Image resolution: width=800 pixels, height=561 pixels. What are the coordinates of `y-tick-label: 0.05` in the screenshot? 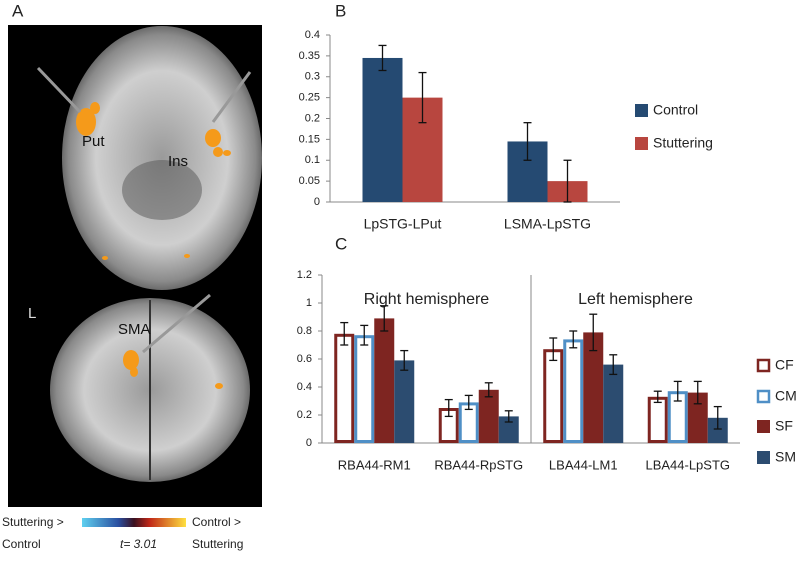 It's located at (309, 181).